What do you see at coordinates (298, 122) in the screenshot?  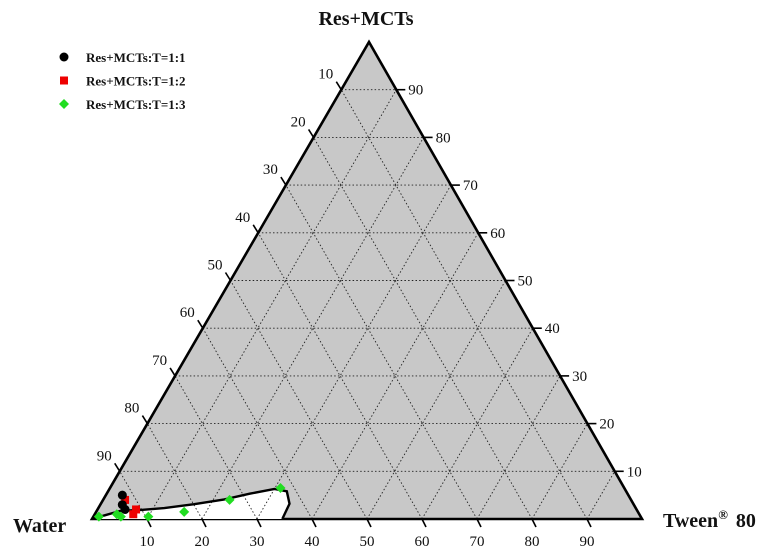 I see `tick-label-left: 20` at bounding box center [298, 122].